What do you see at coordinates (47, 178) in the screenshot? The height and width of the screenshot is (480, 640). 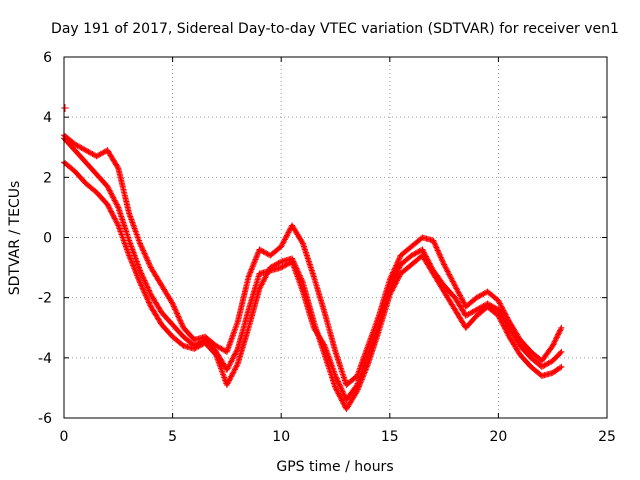 I see `y-tick-label: 2` at bounding box center [47, 178].